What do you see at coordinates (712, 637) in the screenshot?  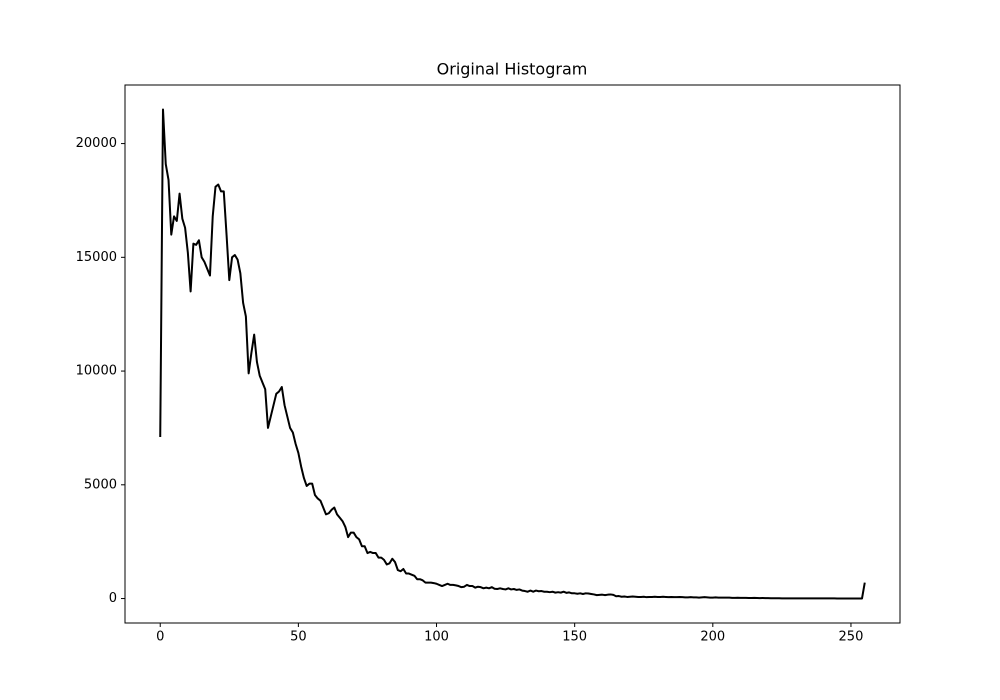 I see `x-tick-label: 200` at bounding box center [712, 637].